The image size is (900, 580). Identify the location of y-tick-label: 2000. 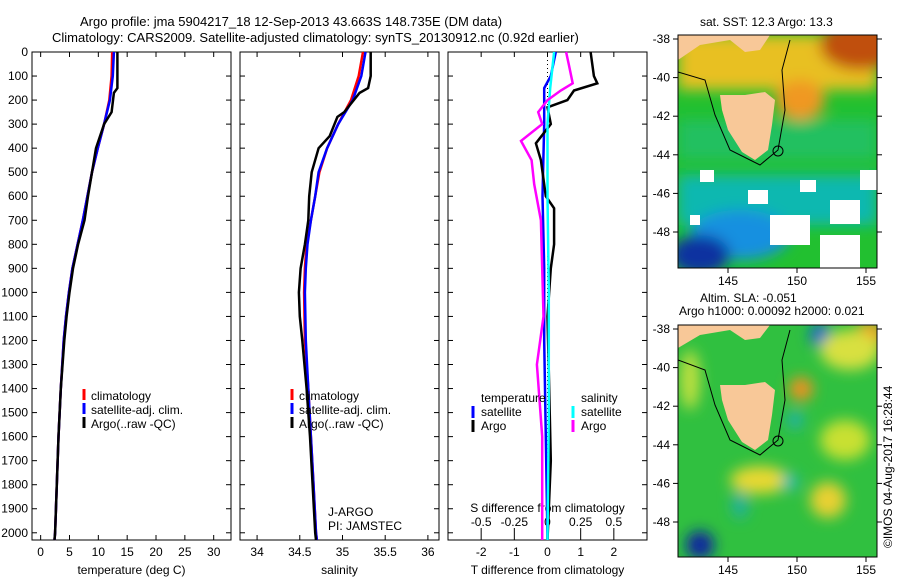
(14, 533).